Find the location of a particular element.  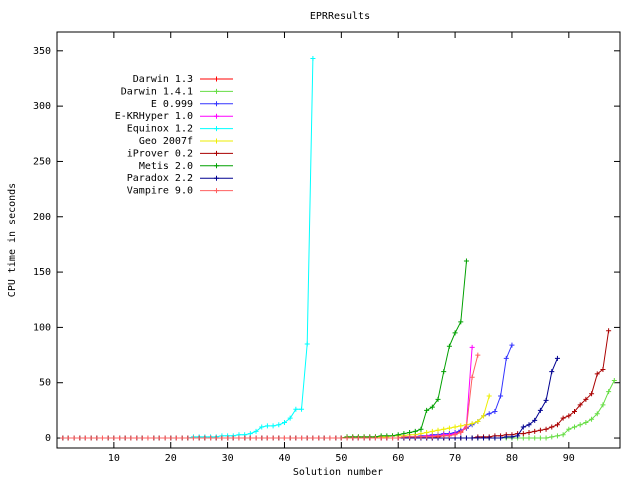

y-tick-label: 200 is located at coordinates (42, 217).